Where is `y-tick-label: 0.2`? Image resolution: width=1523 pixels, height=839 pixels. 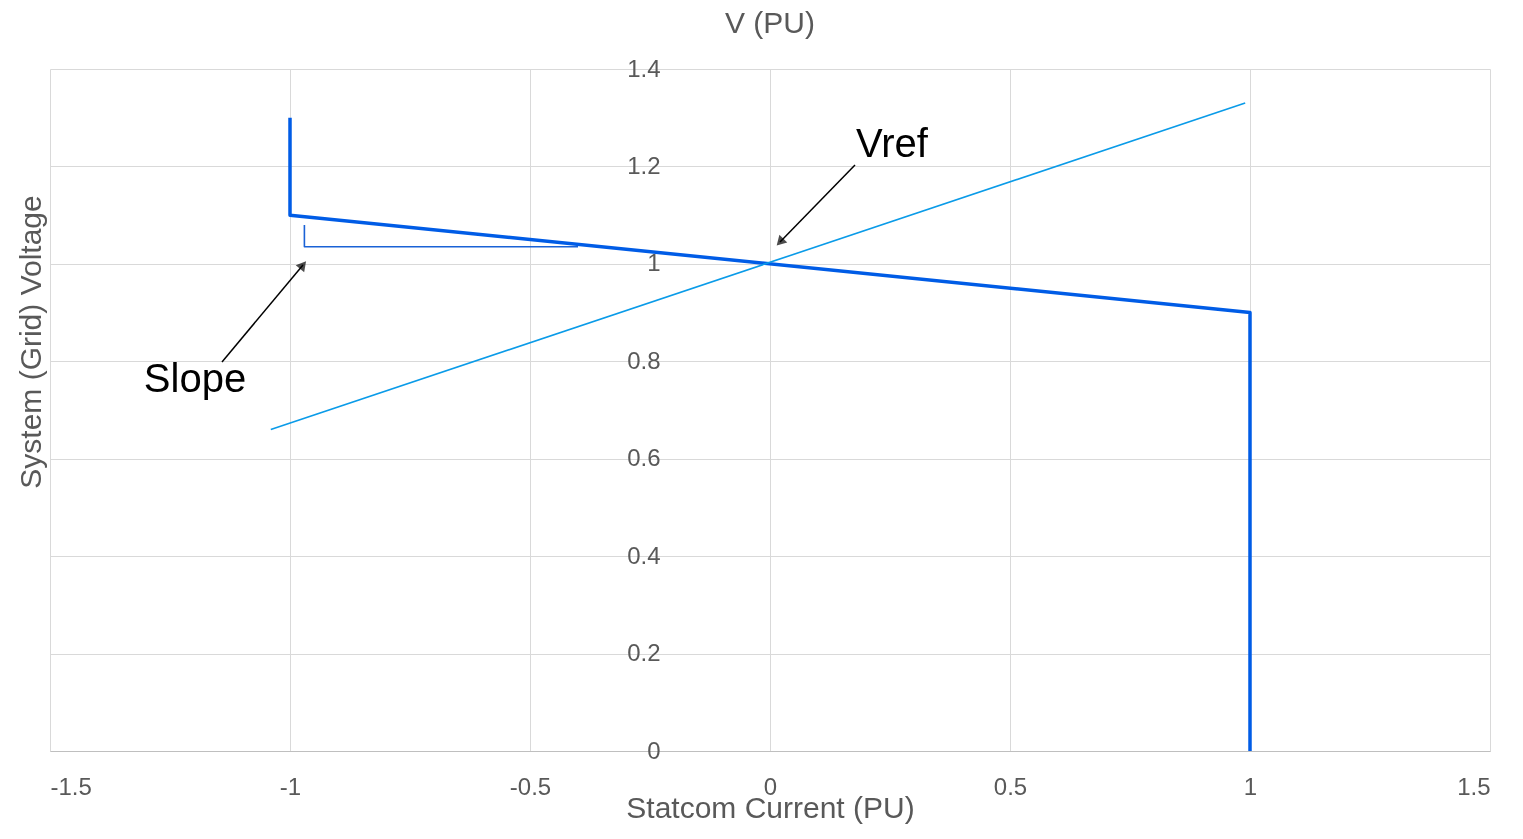 y-tick-label: 0.2 is located at coordinates (644, 653).